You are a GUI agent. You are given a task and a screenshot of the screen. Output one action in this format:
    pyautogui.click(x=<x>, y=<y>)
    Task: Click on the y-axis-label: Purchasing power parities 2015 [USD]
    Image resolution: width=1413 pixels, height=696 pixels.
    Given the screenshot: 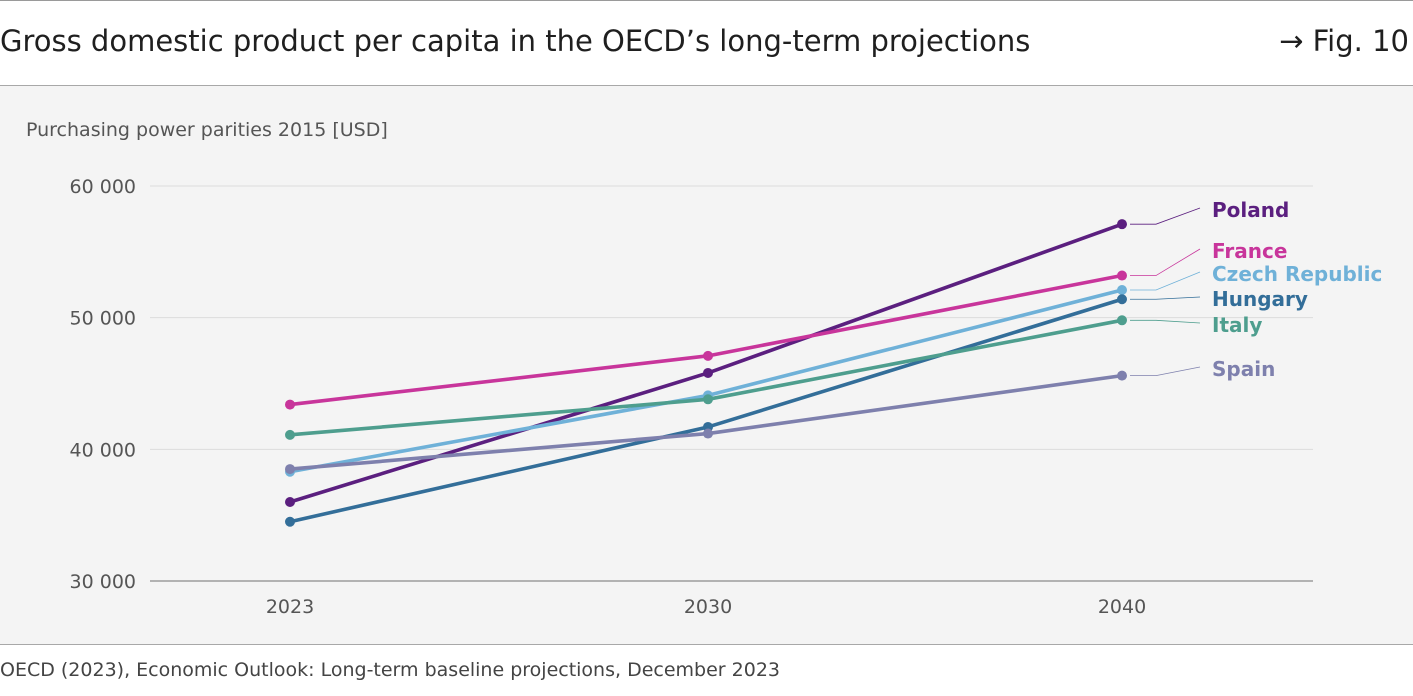 What is the action you would take?
    pyautogui.click(x=207, y=130)
    